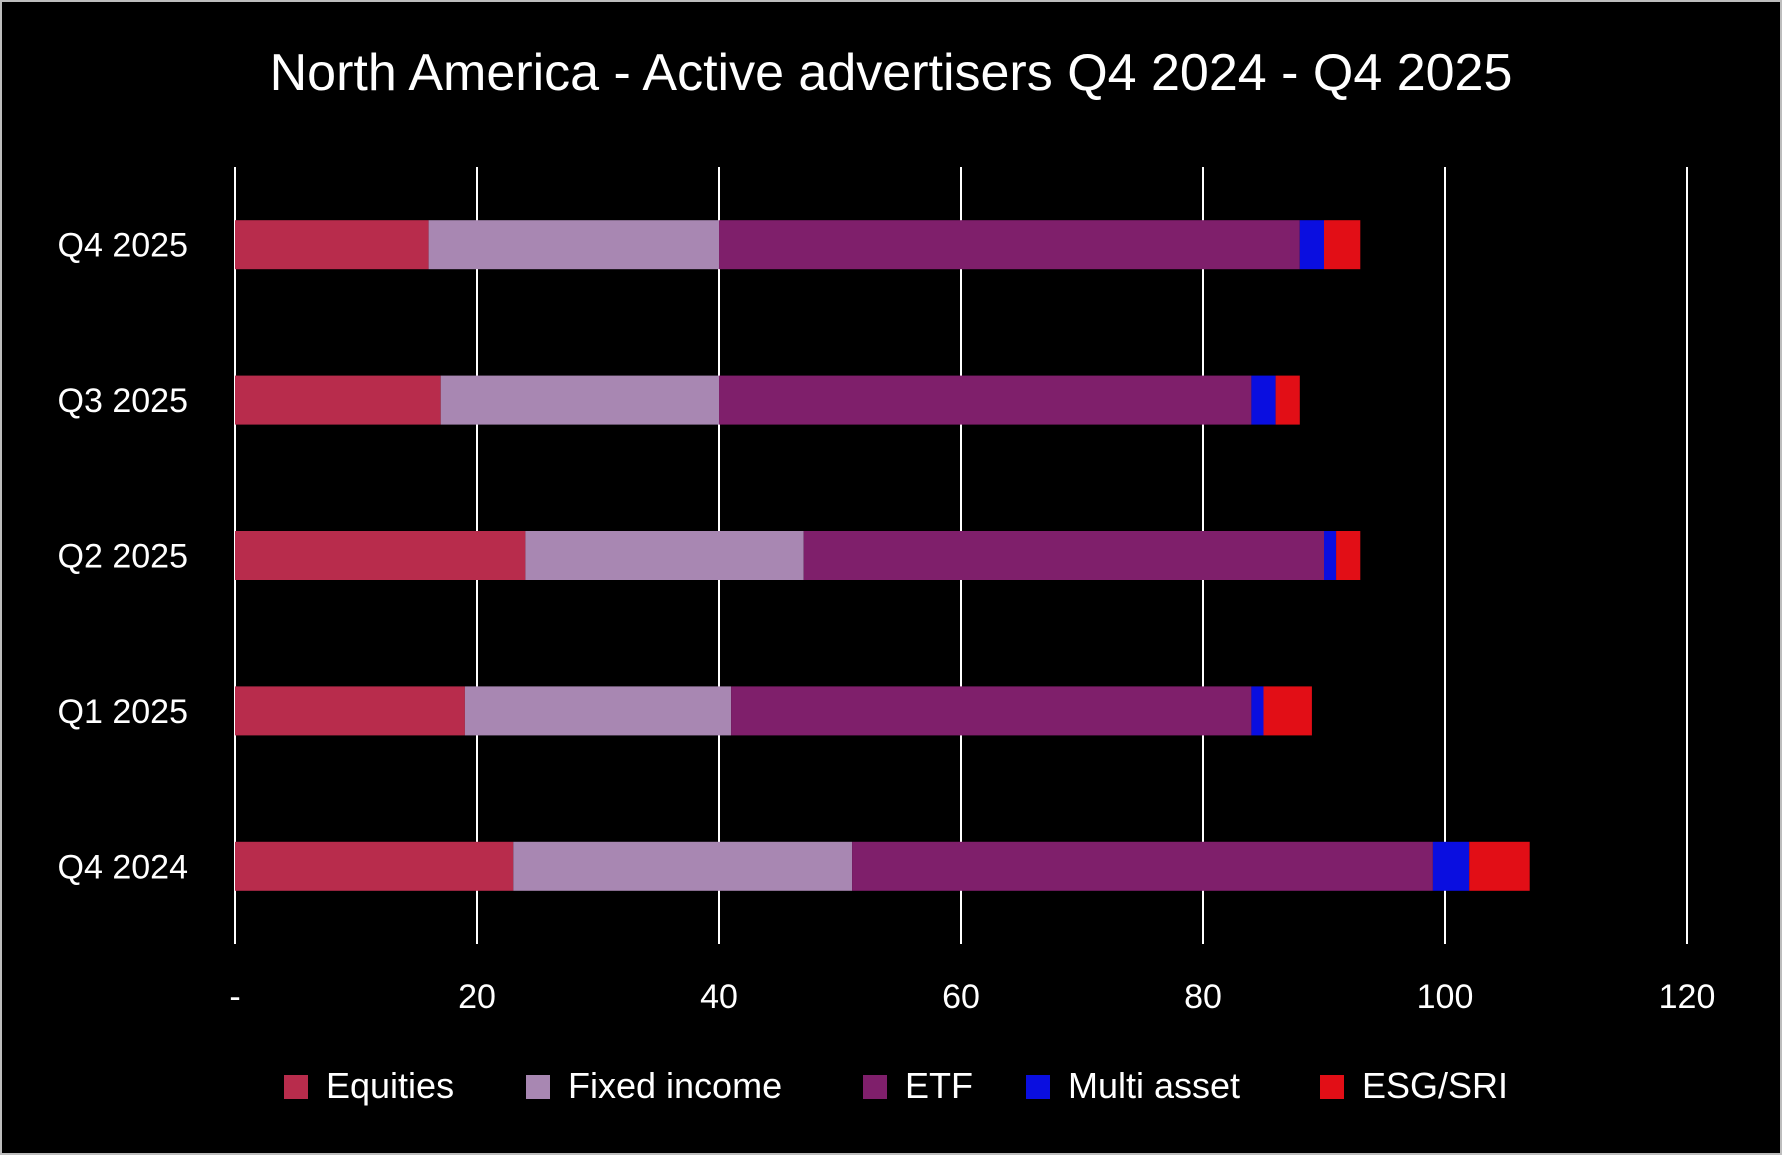 The width and height of the screenshot is (1782, 1155). Describe the element at coordinates (1445, 997) in the screenshot. I see `x-tick-label: 100` at that location.